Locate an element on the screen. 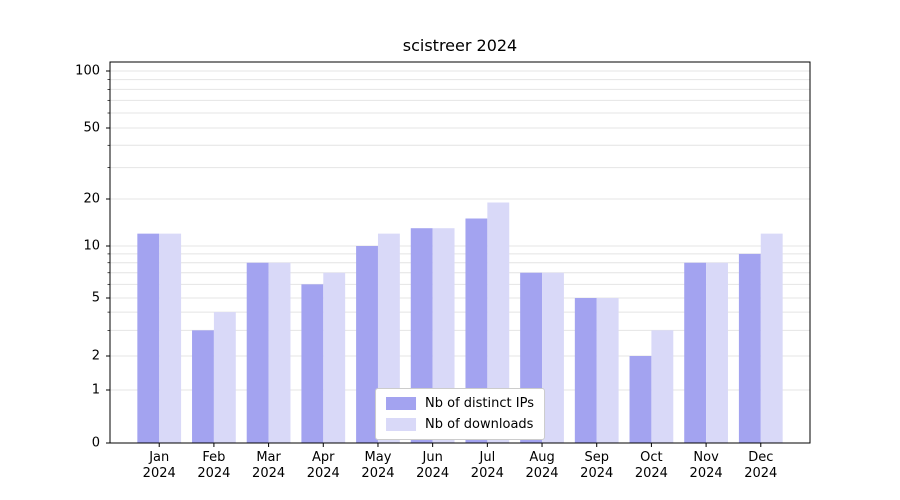 Image resolution: width=900 pixels, height=500 pixels. legend-item-downloads: Nb of downloads is located at coordinates (460, 424).